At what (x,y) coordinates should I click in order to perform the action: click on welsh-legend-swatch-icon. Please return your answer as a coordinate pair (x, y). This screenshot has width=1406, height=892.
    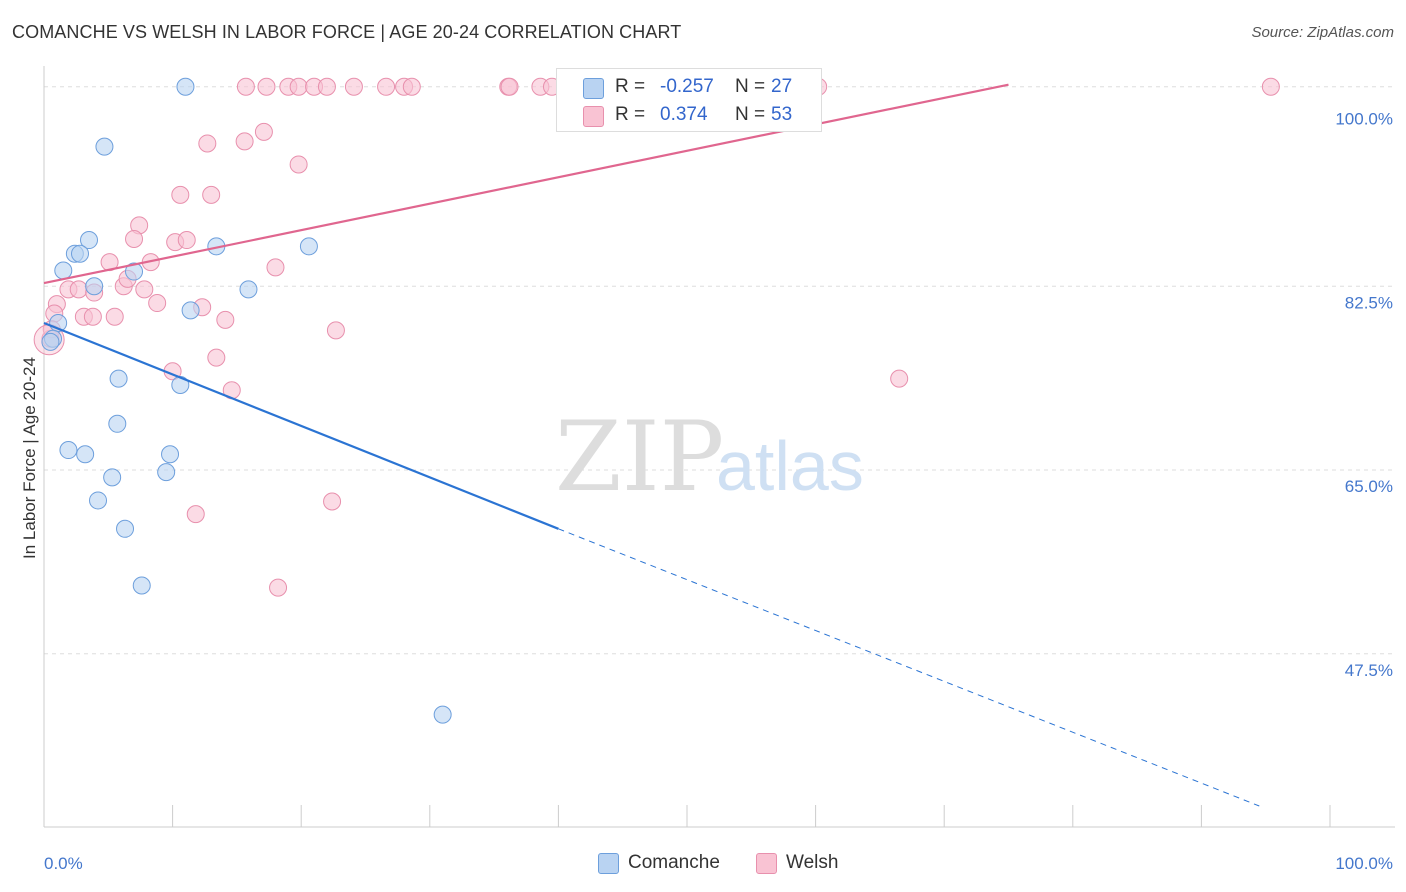
    Looking at the image, I should click on (766, 863).